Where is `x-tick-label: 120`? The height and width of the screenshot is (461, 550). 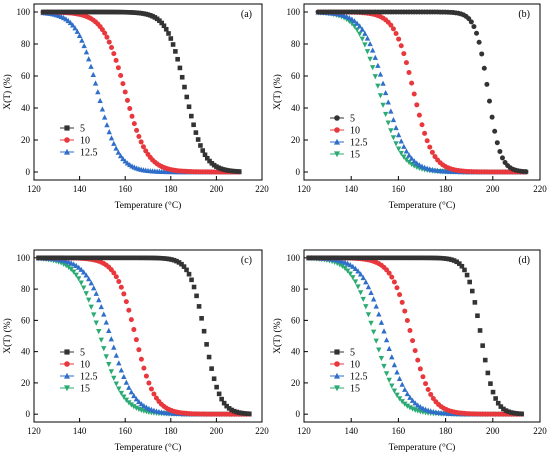
x-tick-label: 120 is located at coordinates (34, 189).